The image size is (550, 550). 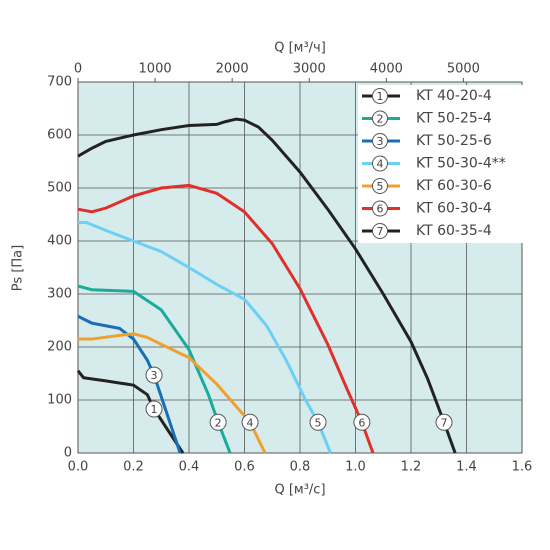 I want to click on legend-number: 3, so click(x=380, y=141).